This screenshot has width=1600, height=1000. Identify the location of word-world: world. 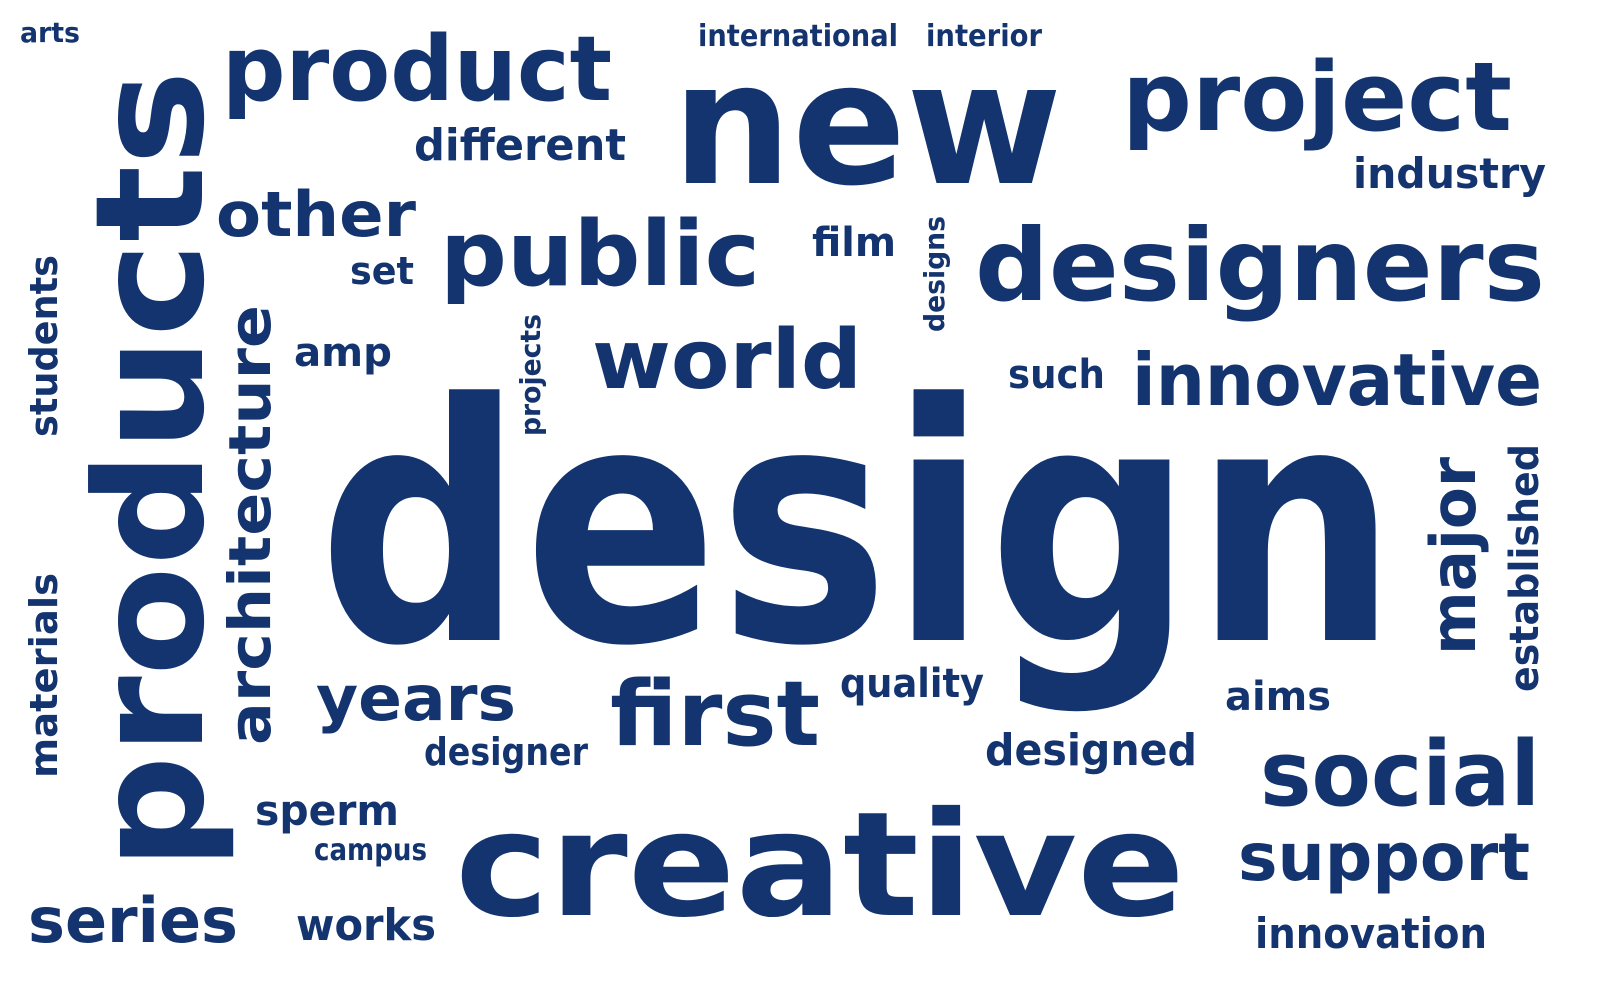
(727, 360).